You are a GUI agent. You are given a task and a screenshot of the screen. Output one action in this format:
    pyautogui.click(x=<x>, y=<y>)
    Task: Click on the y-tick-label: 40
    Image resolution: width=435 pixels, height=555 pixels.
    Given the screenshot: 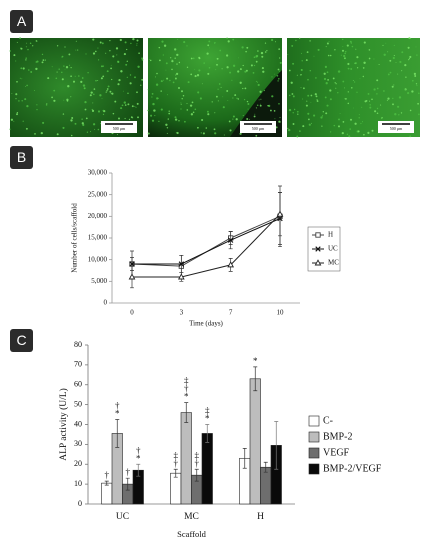 What is the action you would take?
    pyautogui.click(x=78, y=423)
    